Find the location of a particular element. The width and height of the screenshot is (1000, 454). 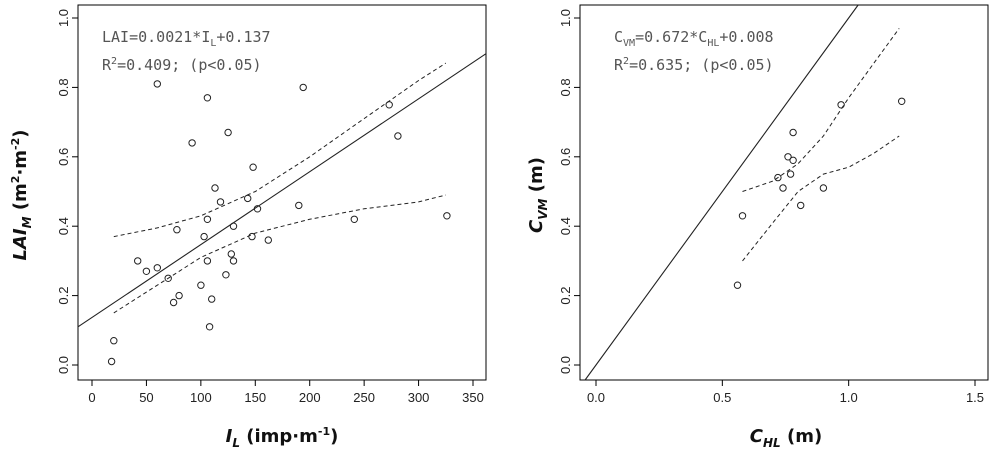

left-x-tick-label: 50 is located at coordinates (146, 397).